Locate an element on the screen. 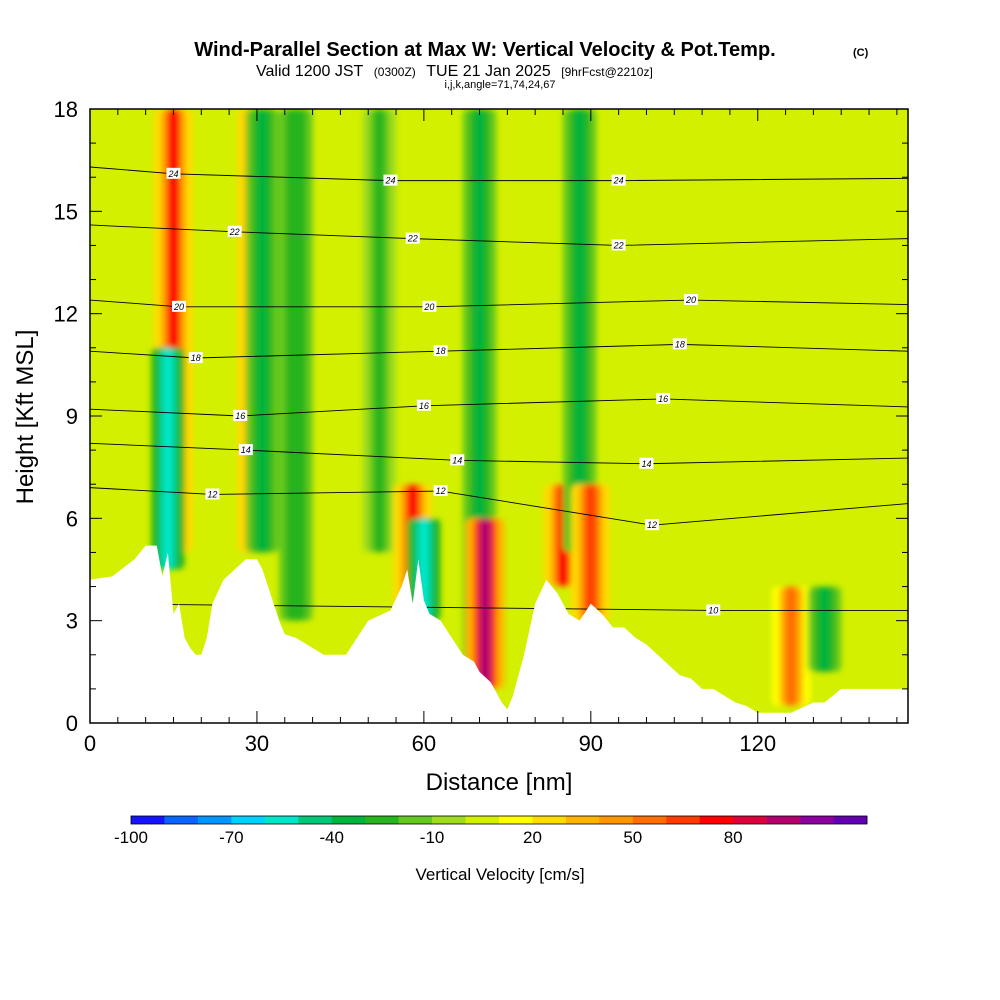  colorbar-frame is located at coordinates (499, 820).